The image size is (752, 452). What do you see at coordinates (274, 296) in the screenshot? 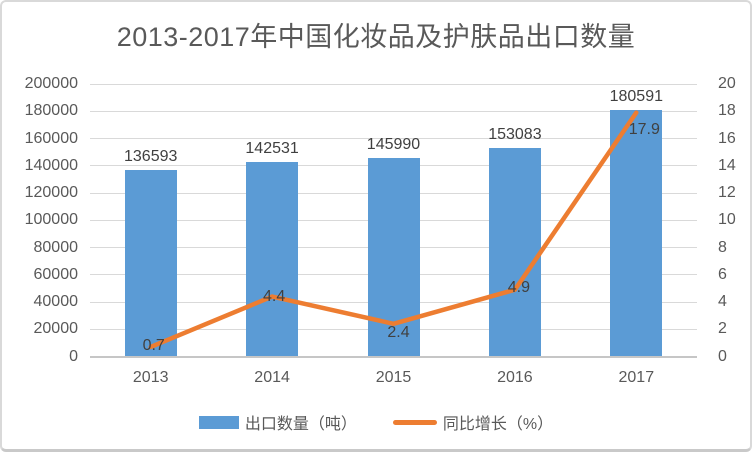
I see `line-value-label: 4.4` at bounding box center [274, 296].